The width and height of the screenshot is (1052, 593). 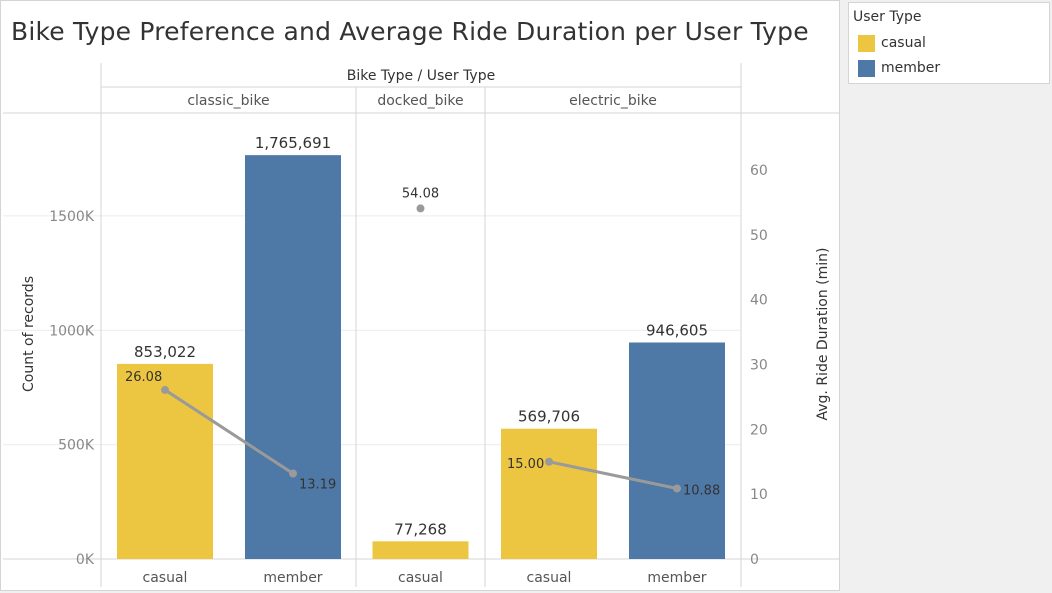 What do you see at coordinates (759, 366) in the screenshot?
I see `y-right-tick-label: 30` at bounding box center [759, 366].